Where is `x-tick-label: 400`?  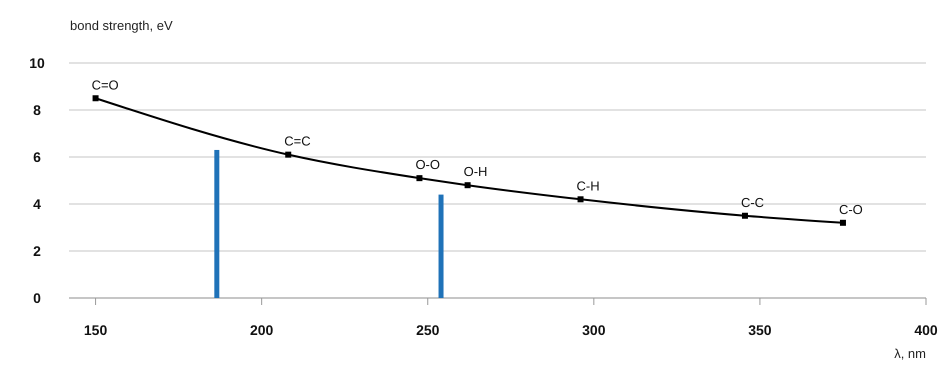
x-tick-label: 400 is located at coordinates (926, 330).